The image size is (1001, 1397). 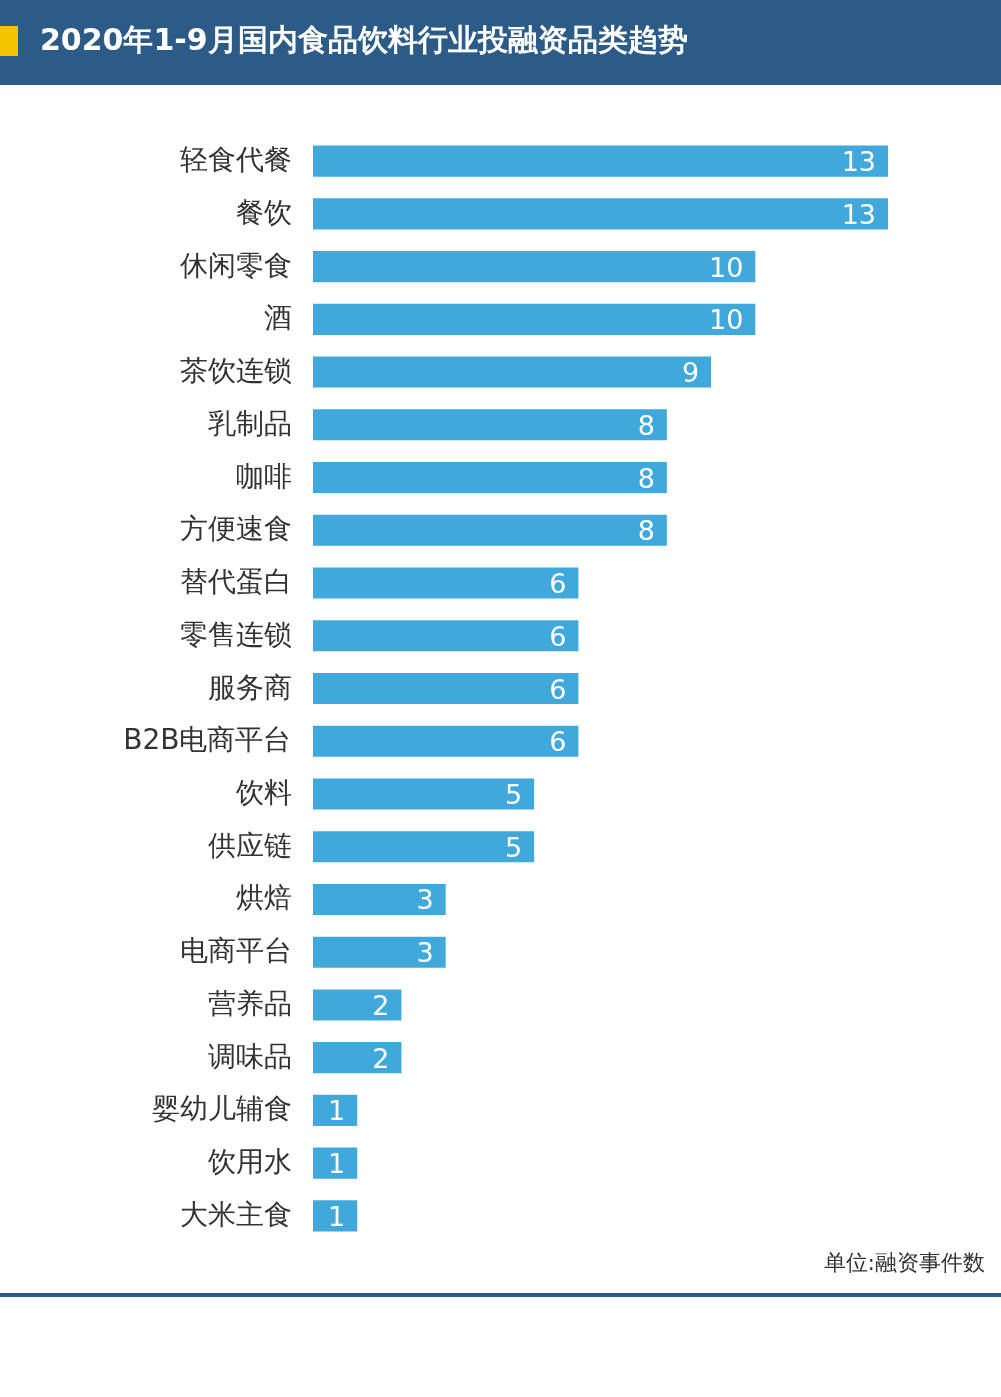 I want to click on y-tick-label: 营养品, so click(x=249, y=1003).